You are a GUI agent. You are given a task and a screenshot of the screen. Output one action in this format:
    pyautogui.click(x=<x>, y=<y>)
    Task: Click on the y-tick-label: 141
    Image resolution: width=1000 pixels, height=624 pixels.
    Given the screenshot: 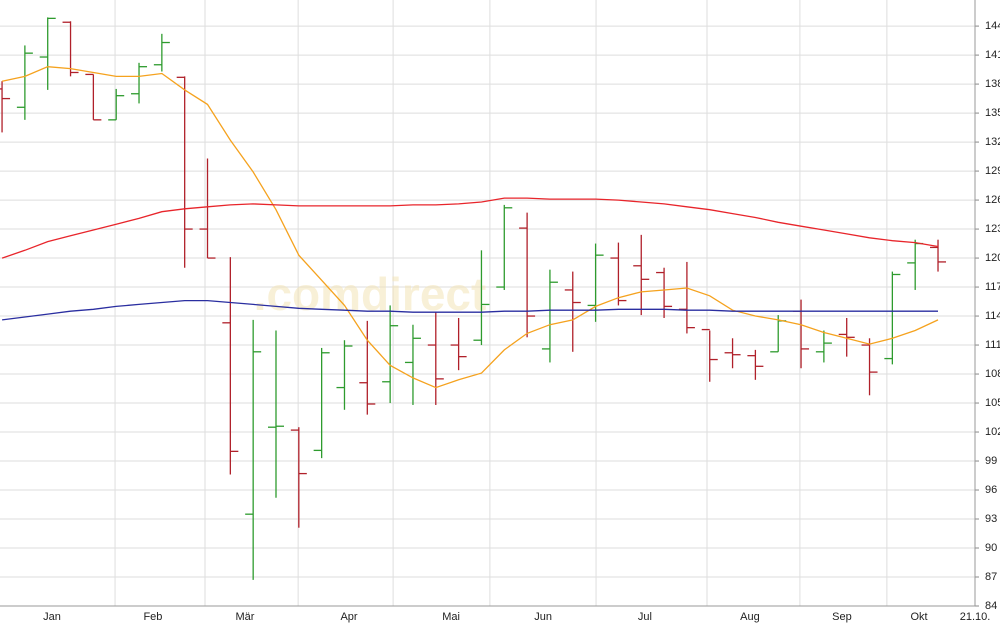 What is the action you would take?
    pyautogui.click(x=992, y=55)
    